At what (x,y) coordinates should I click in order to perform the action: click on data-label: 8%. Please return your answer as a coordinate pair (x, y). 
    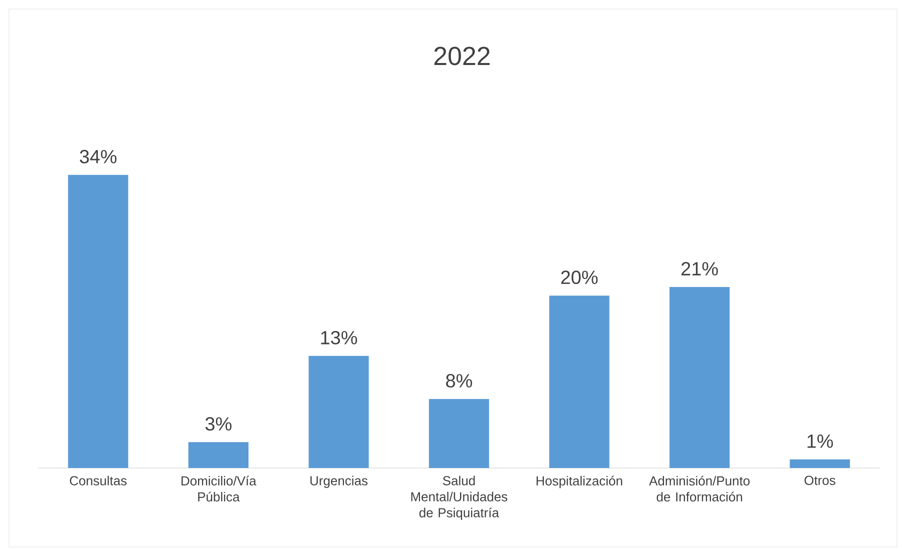
    Looking at the image, I should click on (459, 381).